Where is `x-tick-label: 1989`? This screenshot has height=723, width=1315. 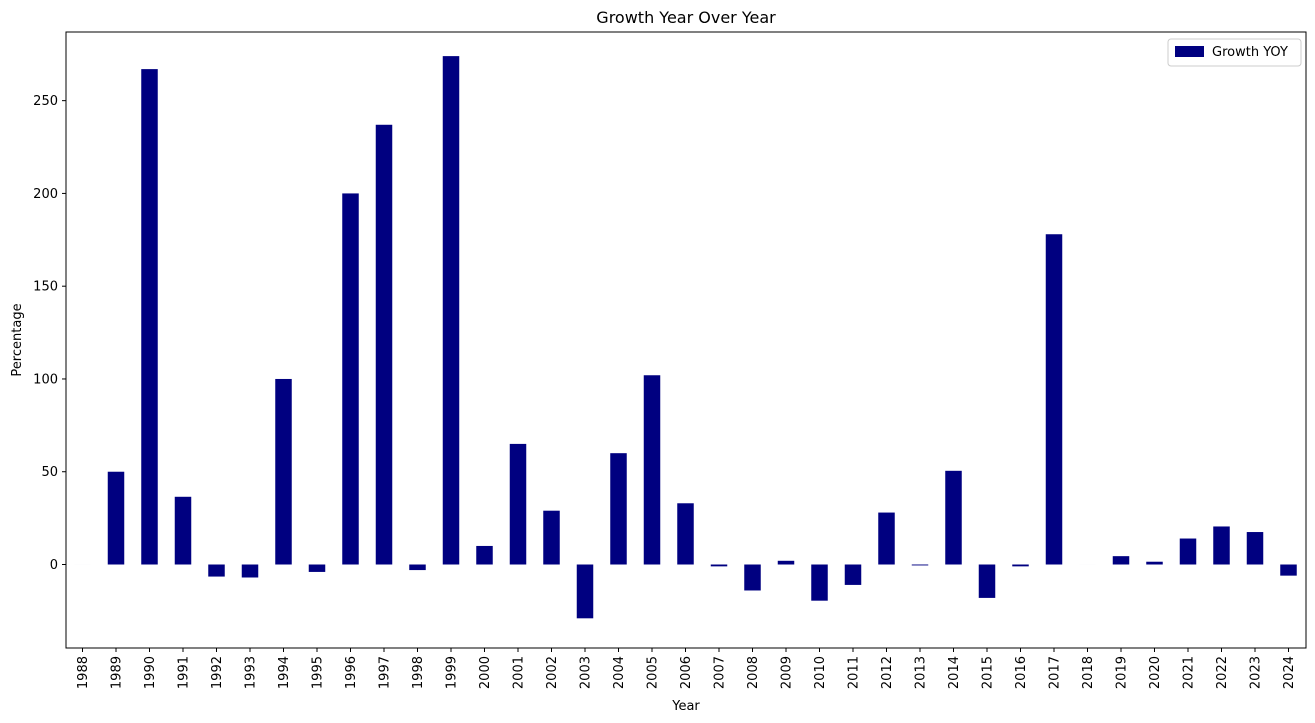 x-tick-label: 1989 is located at coordinates (117, 672).